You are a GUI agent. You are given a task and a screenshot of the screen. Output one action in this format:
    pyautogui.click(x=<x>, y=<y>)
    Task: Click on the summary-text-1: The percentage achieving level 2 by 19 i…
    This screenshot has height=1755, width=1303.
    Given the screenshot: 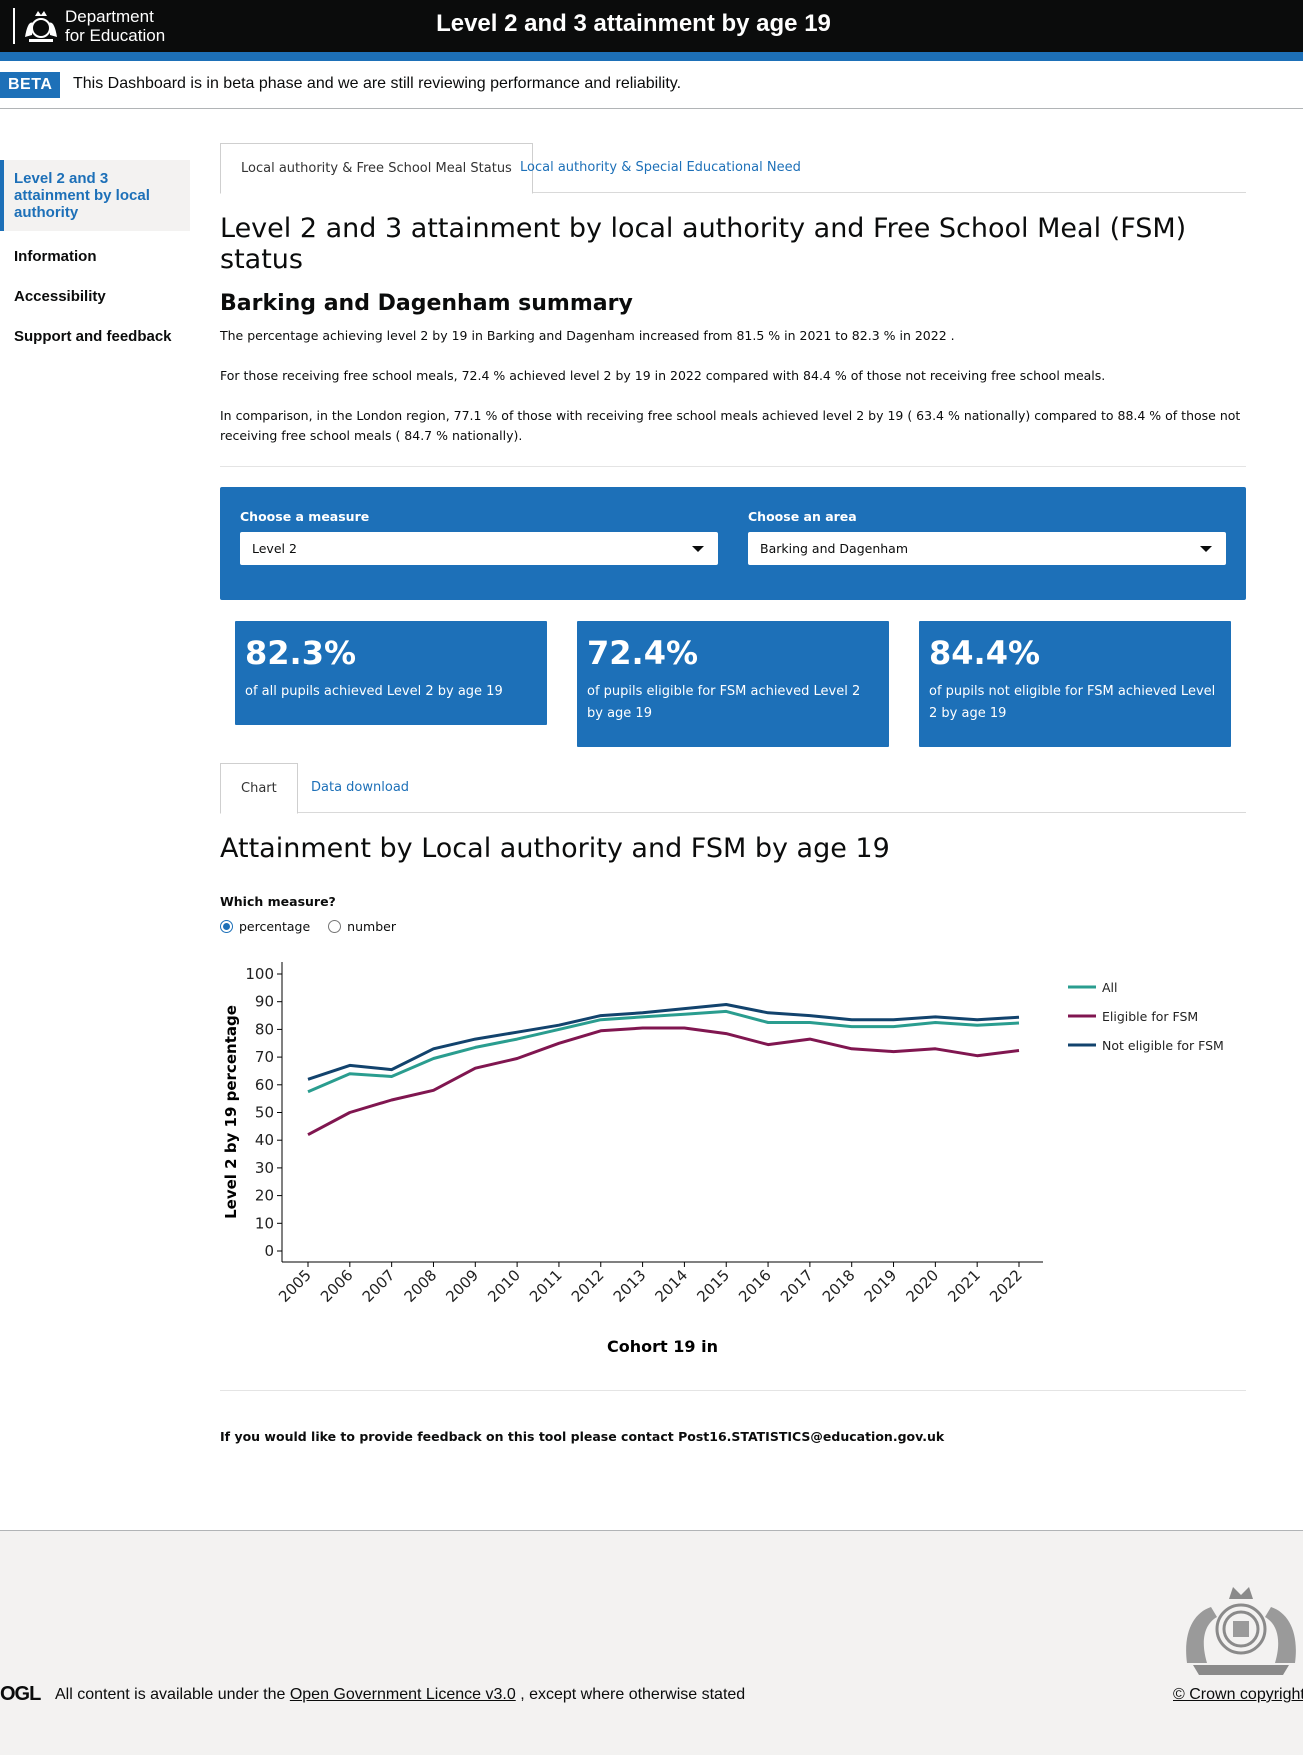 What is the action you would take?
    pyautogui.click(x=587, y=335)
    